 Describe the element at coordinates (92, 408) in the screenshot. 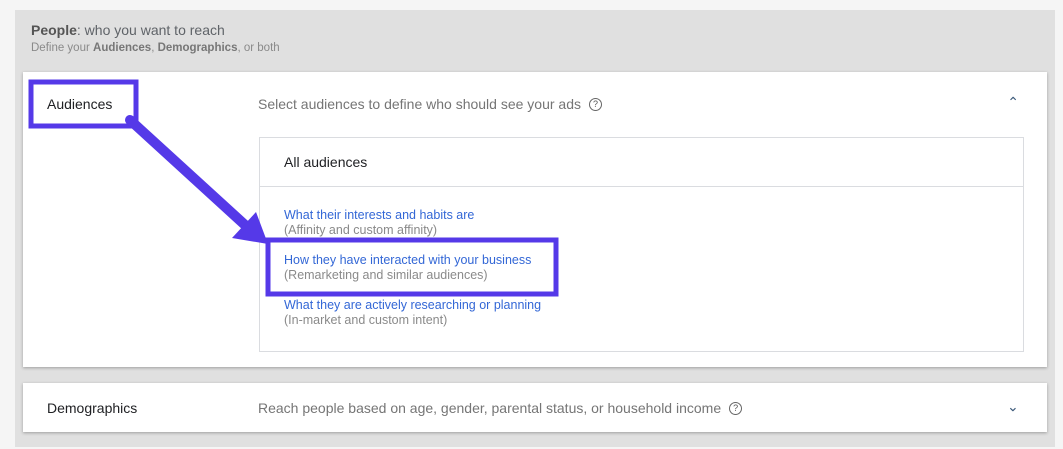

I see `demographics-label: Demographics` at that location.